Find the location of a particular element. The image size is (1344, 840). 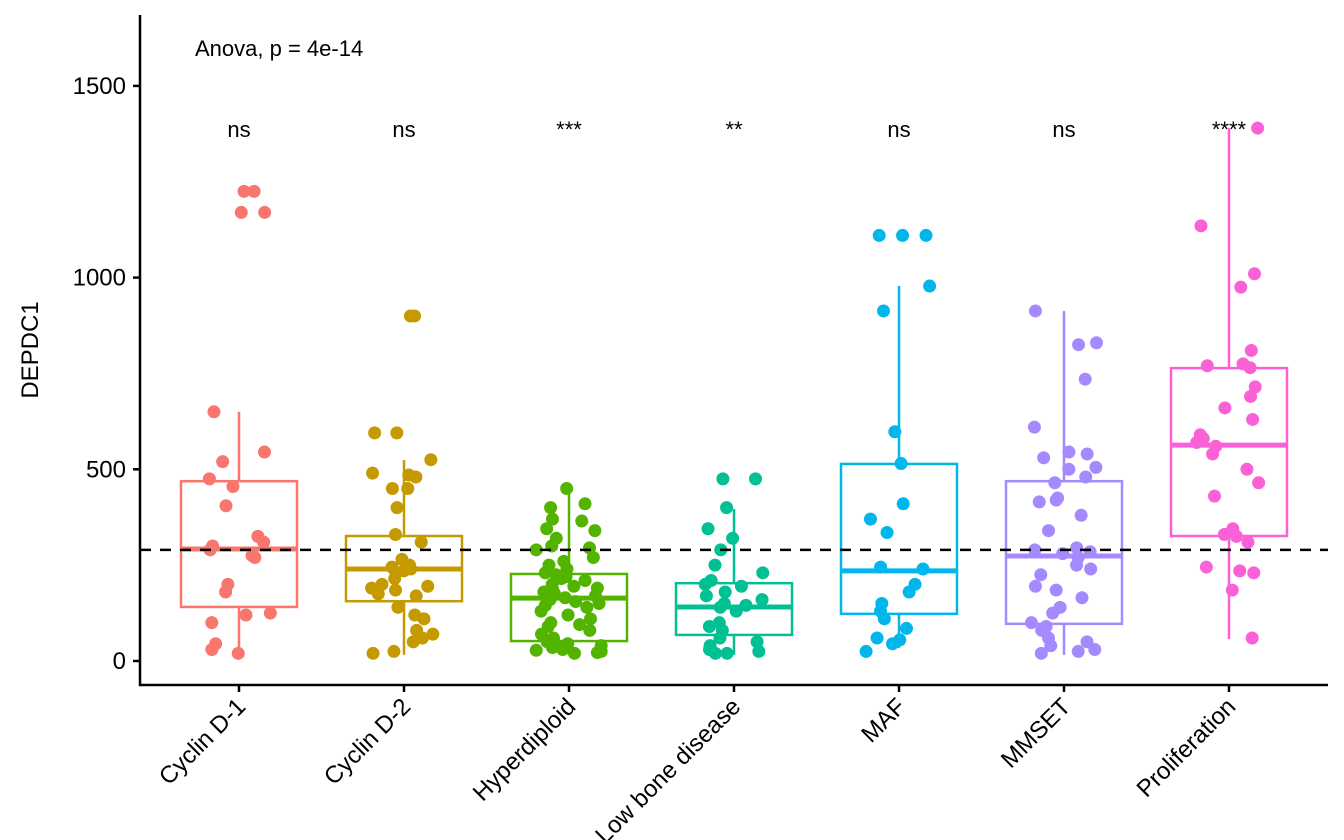

x-tick-label: Low bone disease is located at coordinates (668, 766).